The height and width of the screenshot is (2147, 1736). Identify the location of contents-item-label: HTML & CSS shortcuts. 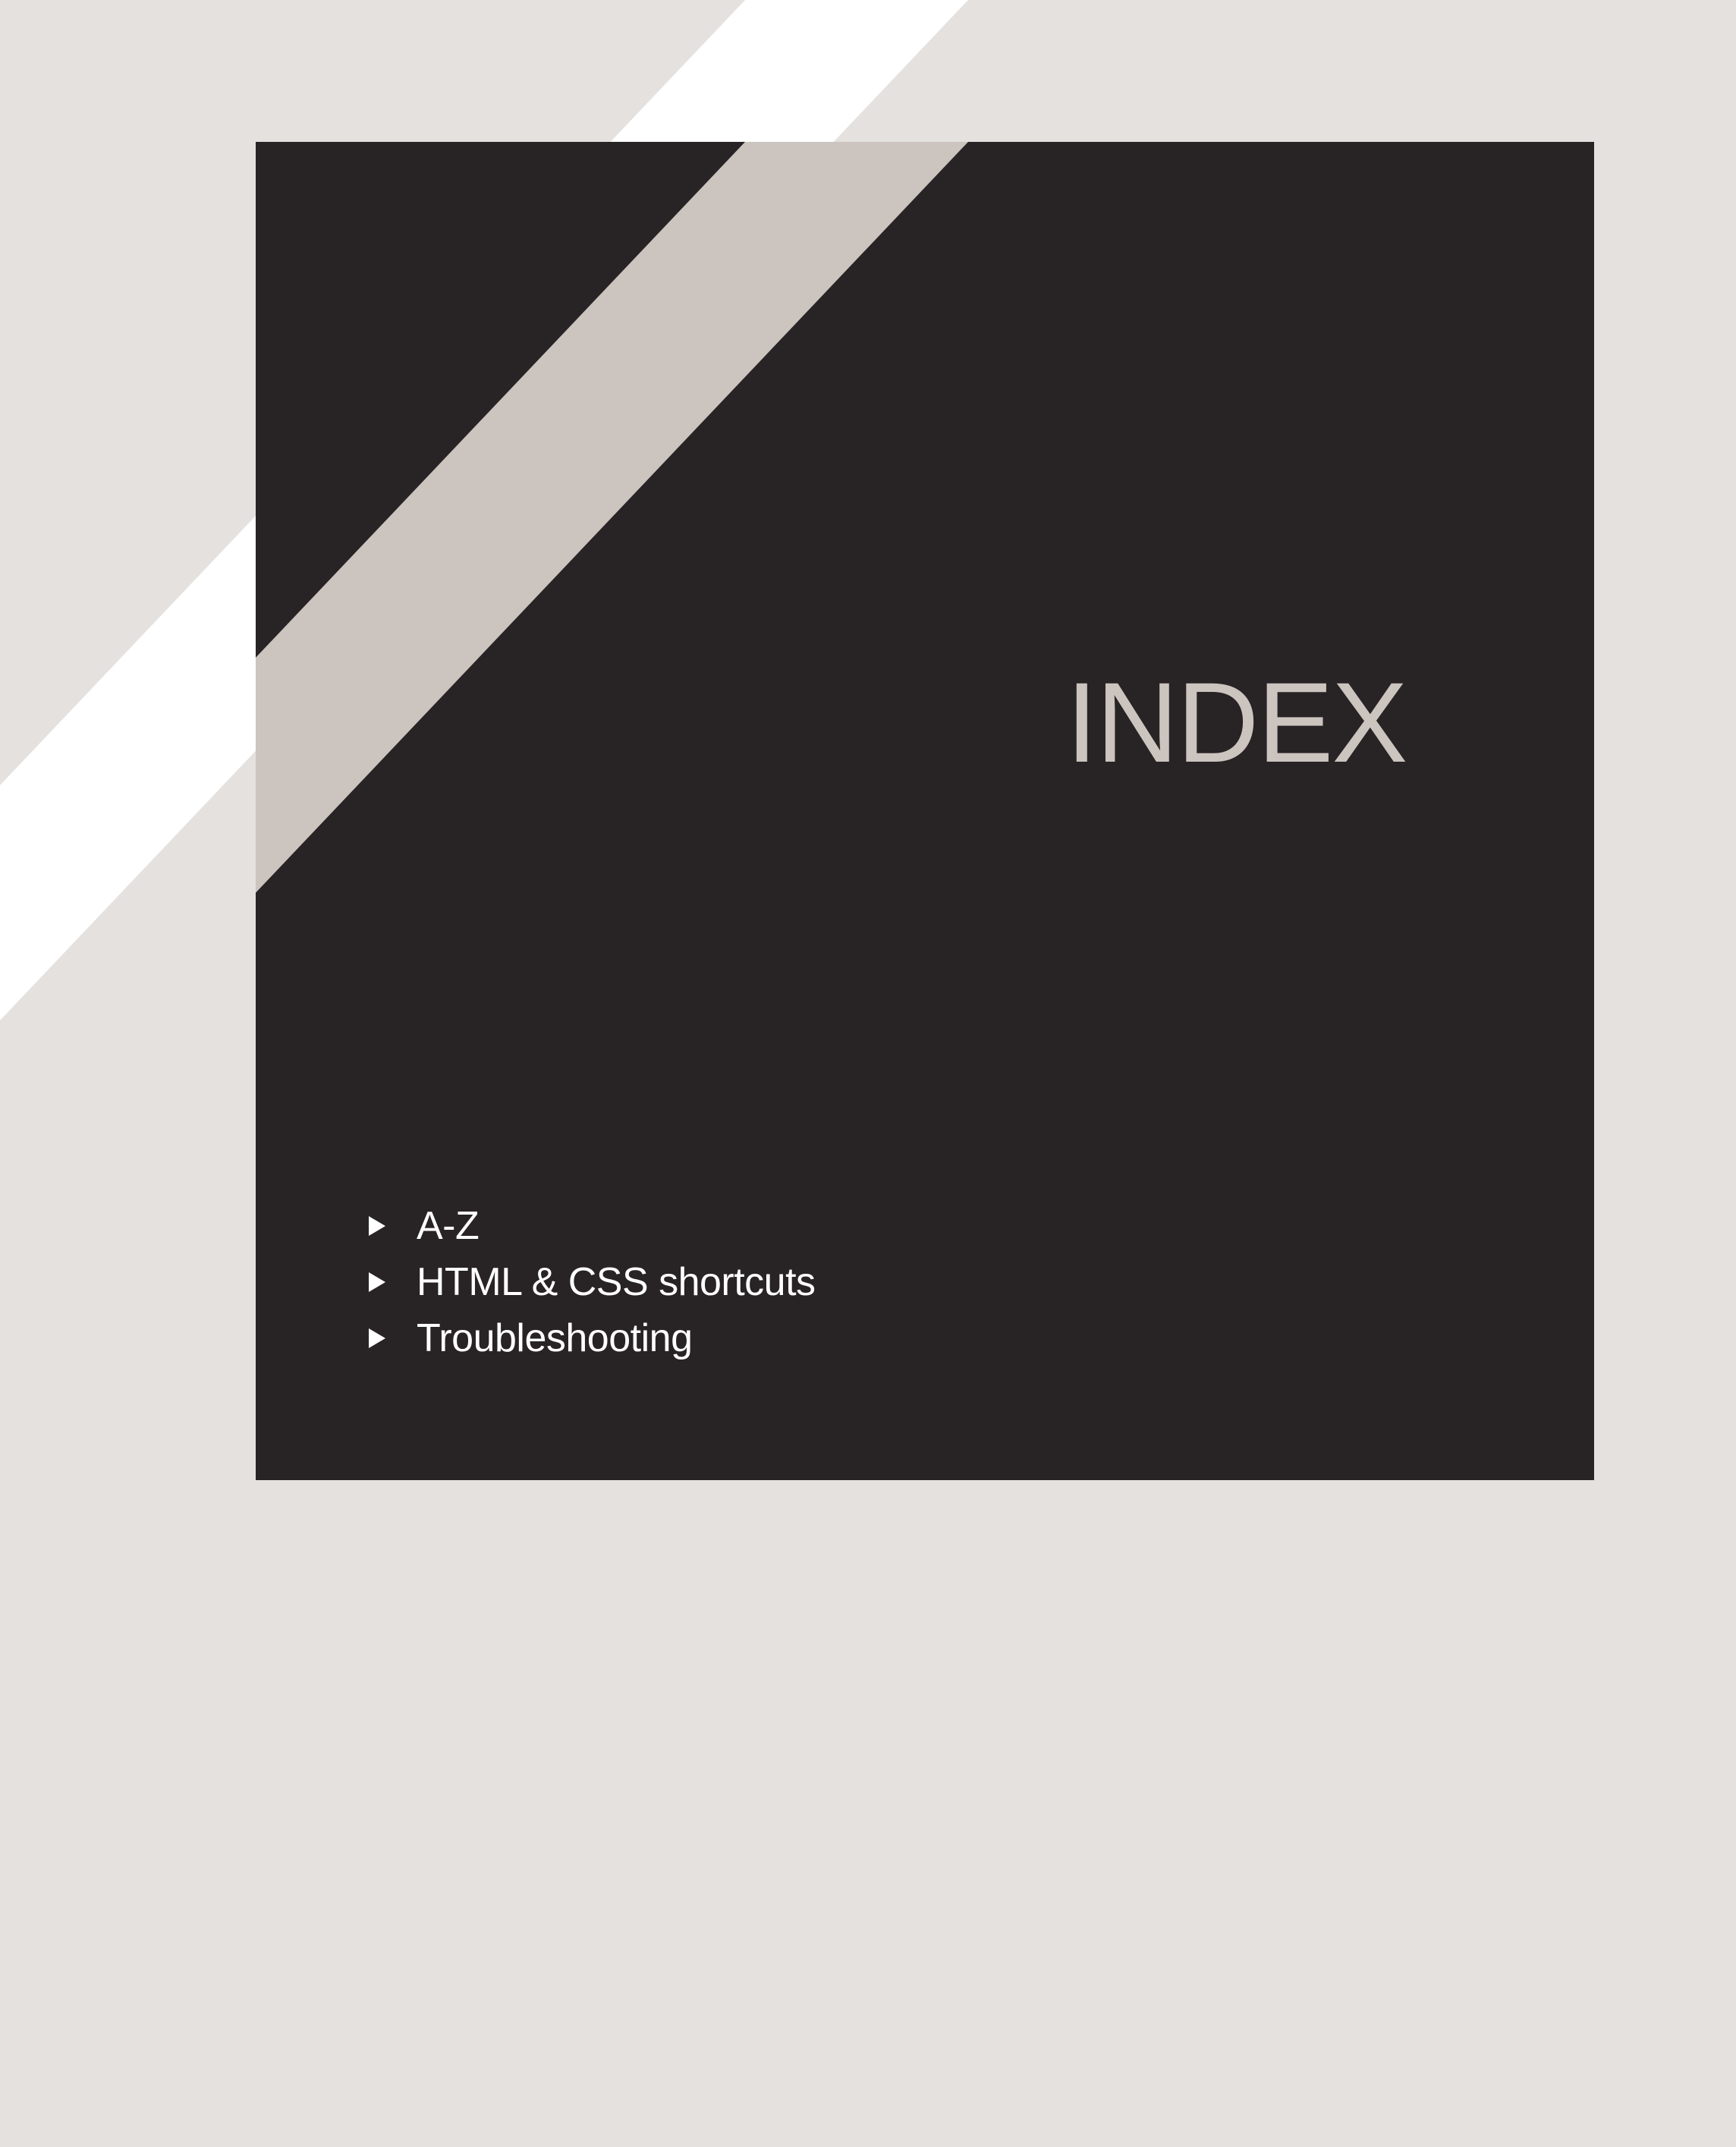
(617, 1282).